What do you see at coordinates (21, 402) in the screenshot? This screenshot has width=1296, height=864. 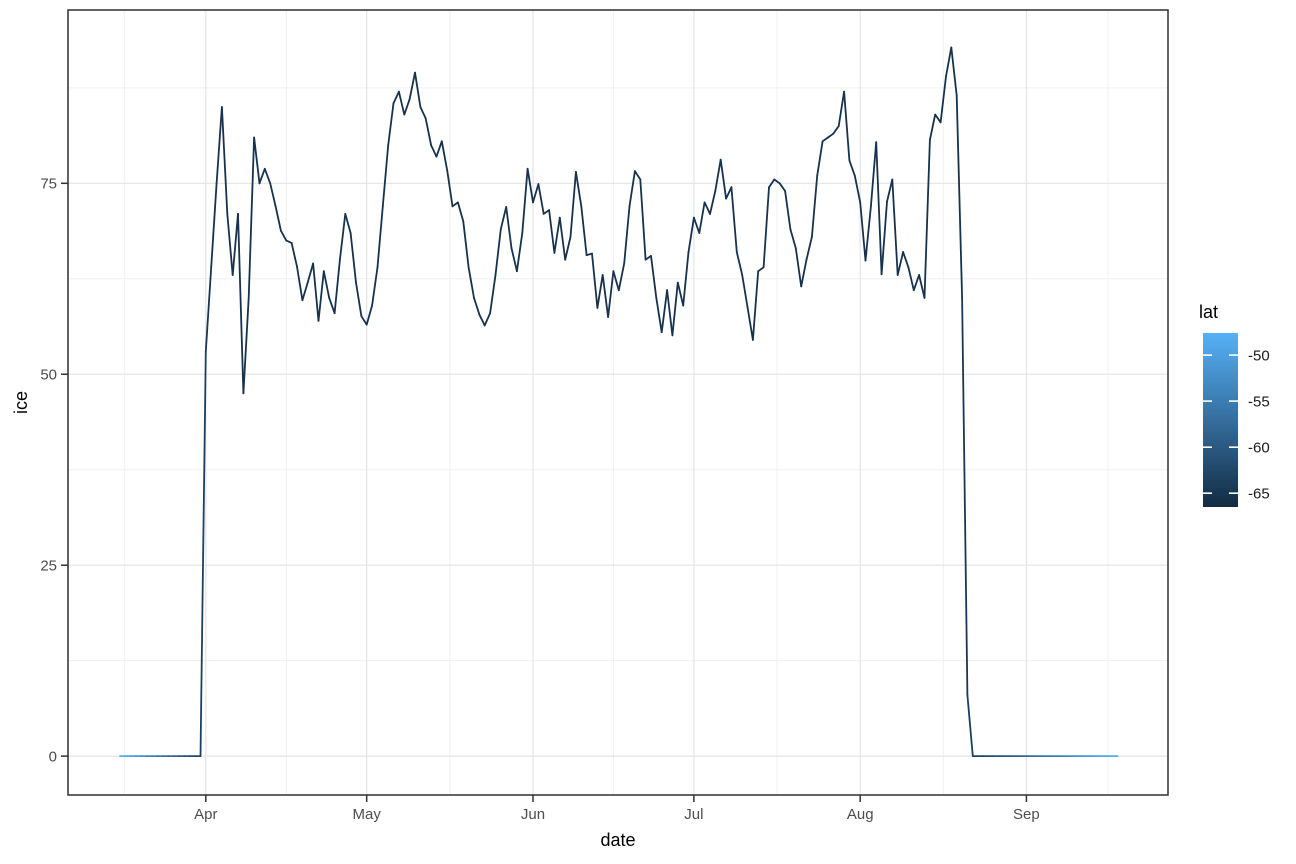 I see `y-axis-title: ice` at bounding box center [21, 402].